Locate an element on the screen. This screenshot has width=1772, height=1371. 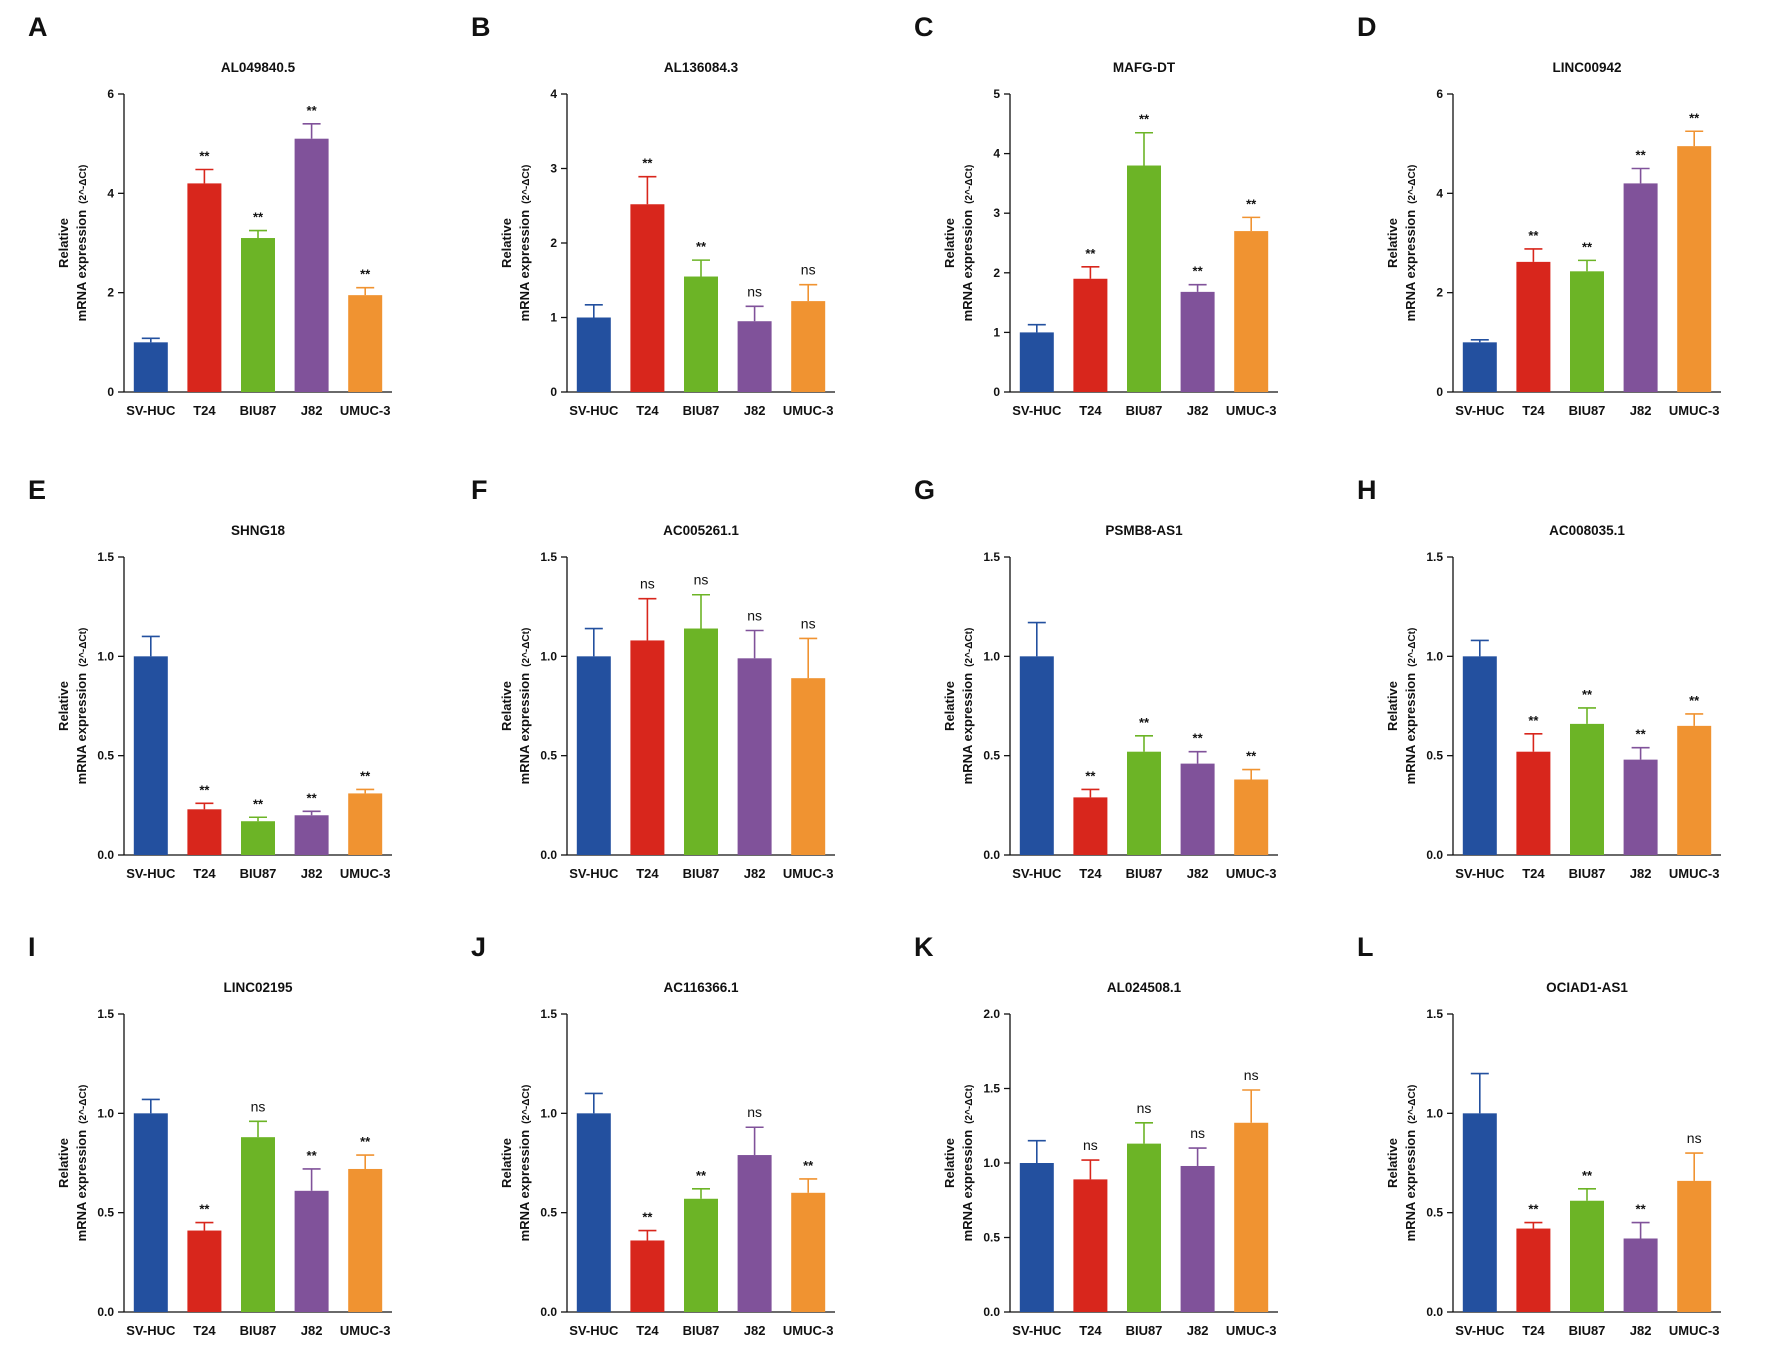
panel-letter: H is located at coordinates (1367, 490).